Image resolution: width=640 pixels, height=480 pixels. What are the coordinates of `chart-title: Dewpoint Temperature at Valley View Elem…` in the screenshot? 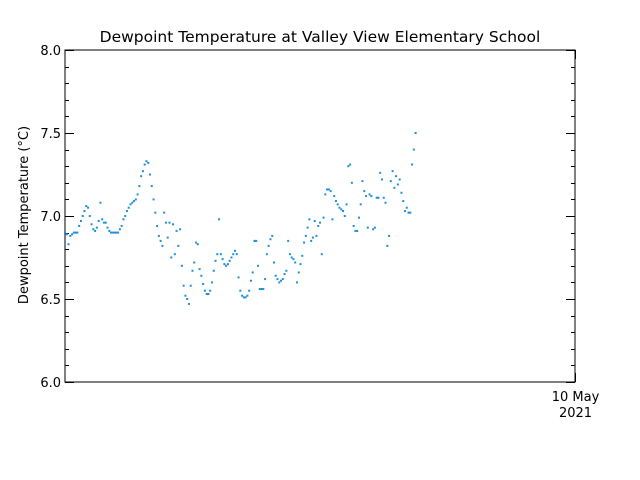 It's located at (320, 37).